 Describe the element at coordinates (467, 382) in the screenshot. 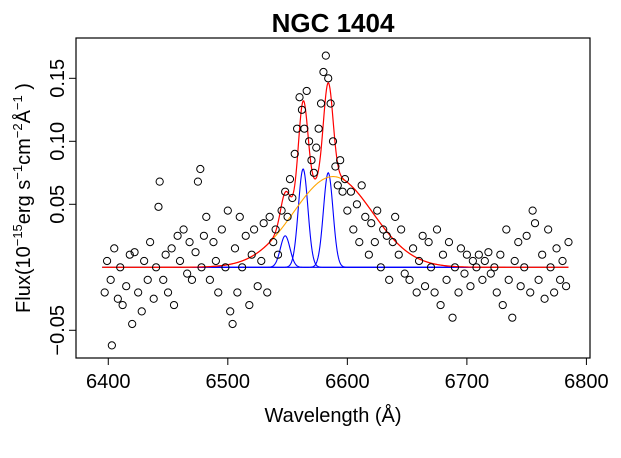

I see `x-tick-label: 6700` at that location.